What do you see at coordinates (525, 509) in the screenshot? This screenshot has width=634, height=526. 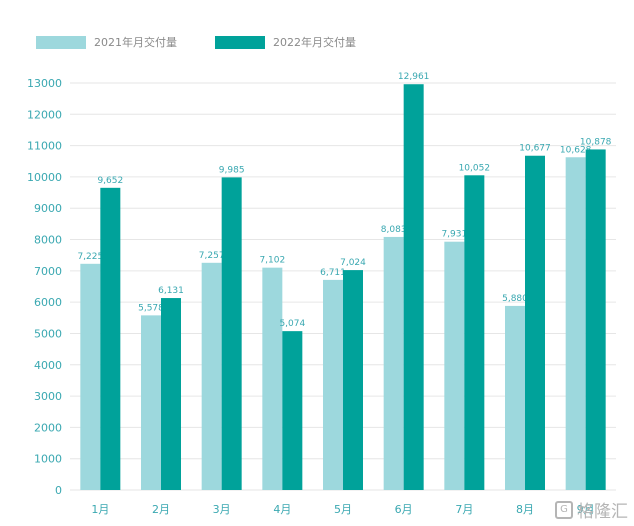 I see `x-tick-label: 8月` at bounding box center [525, 509].